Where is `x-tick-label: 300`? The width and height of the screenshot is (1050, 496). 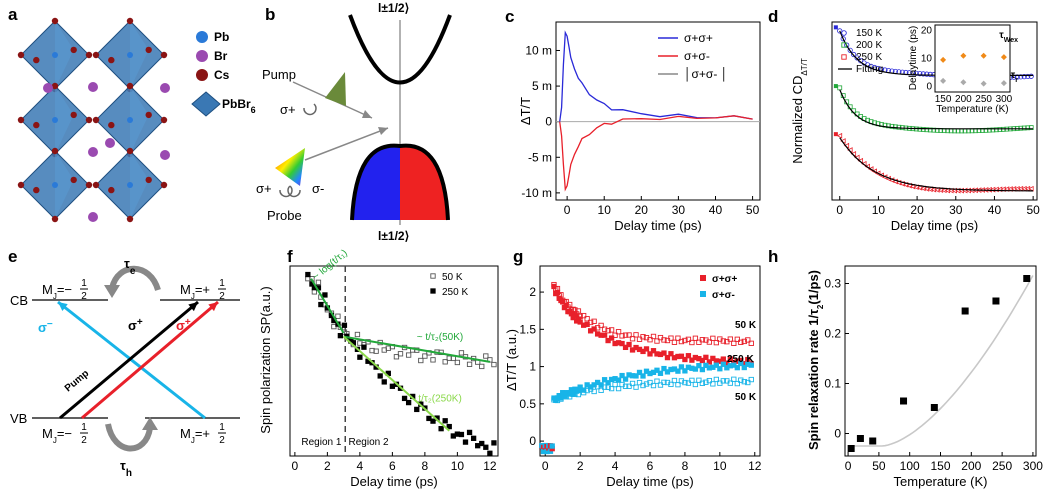
x-tick-label: 300 is located at coordinates (1033, 466).